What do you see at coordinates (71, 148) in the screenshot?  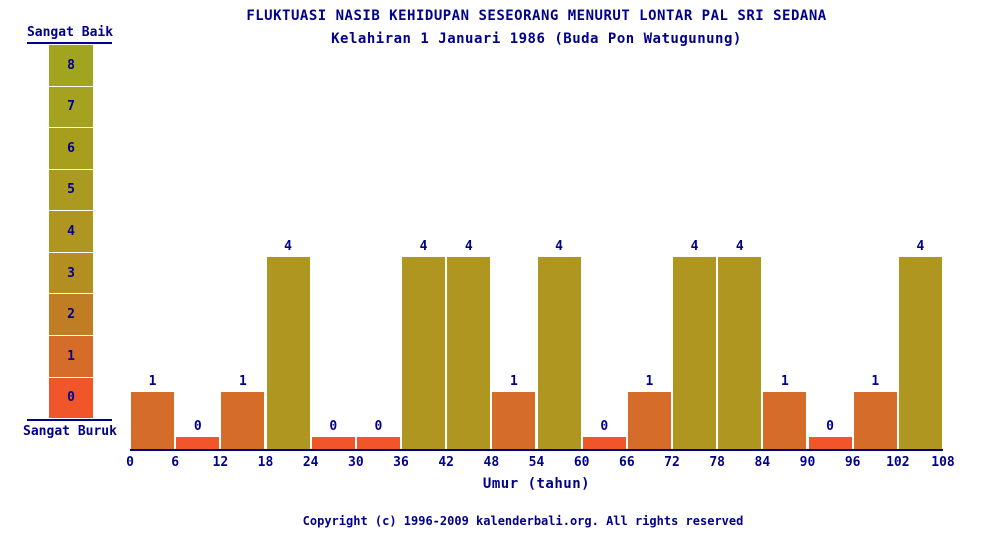 I see `legend-cell-6: 6` at bounding box center [71, 148].